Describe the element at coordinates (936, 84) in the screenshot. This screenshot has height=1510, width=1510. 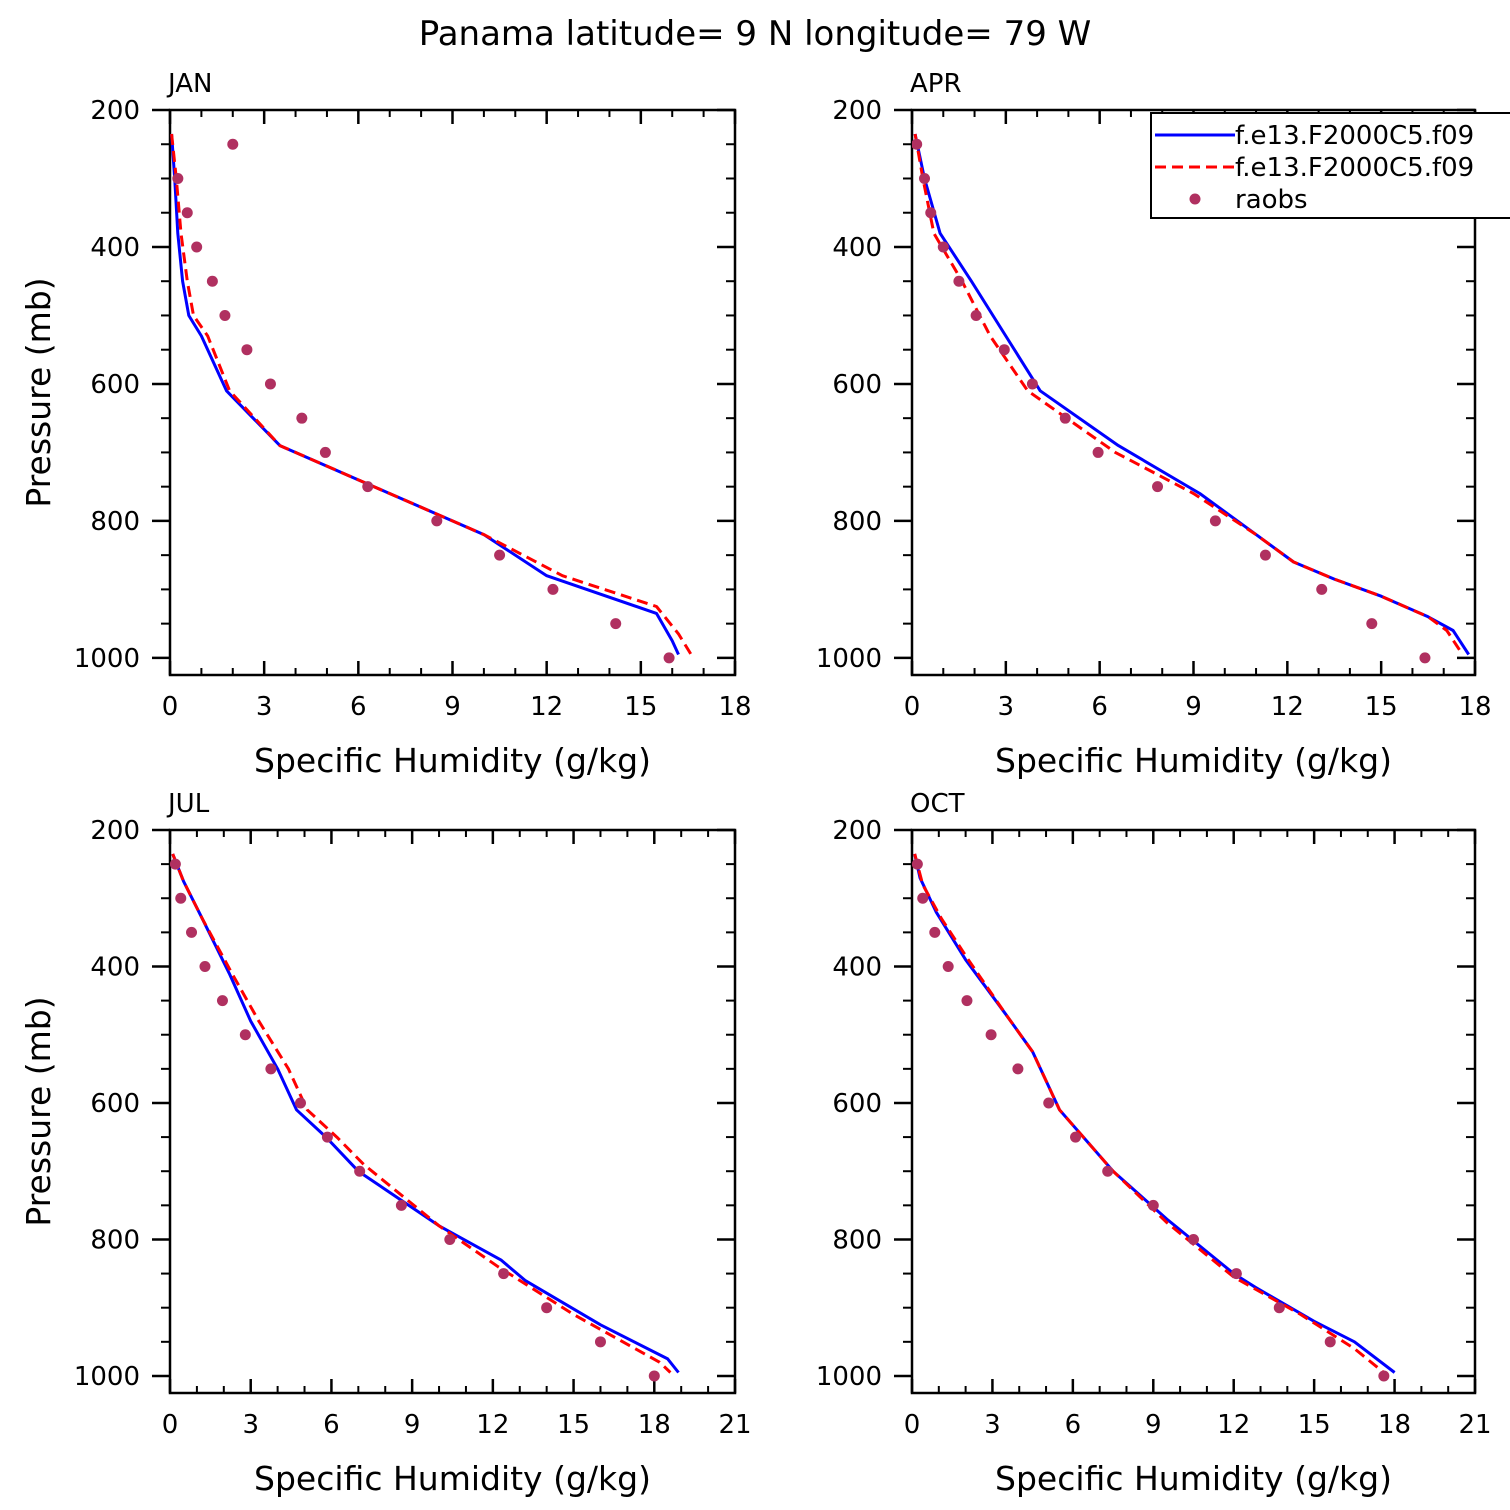
I see `panel-title: APR` at that location.